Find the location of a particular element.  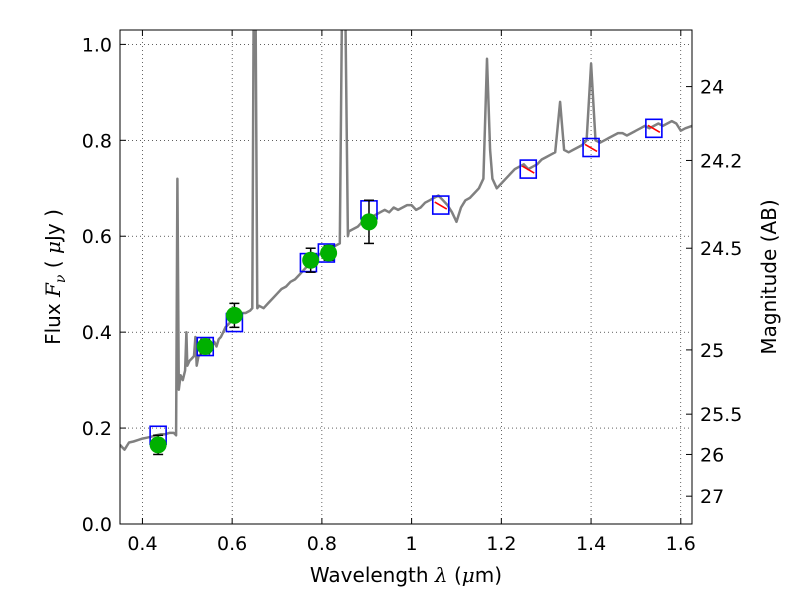

right-tick-label: 24.5 is located at coordinates (721, 249).